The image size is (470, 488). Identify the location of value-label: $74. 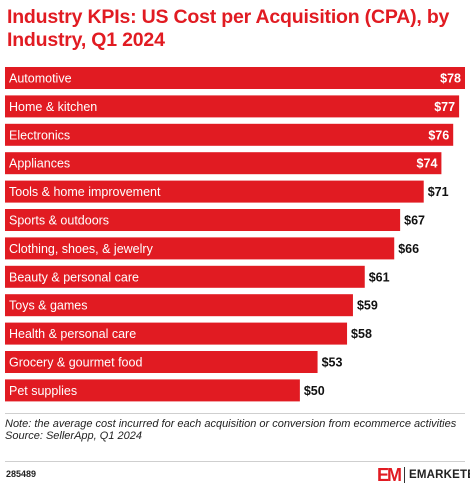
(427, 164).